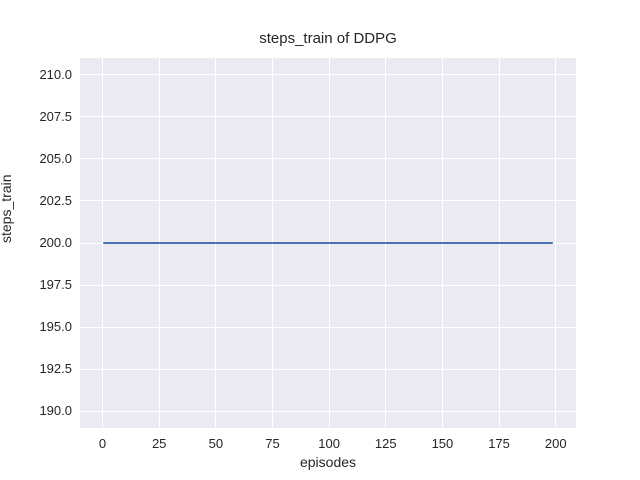 The image size is (640, 480). I want to click on y-tick-label: 202.5, so click(55, 200).